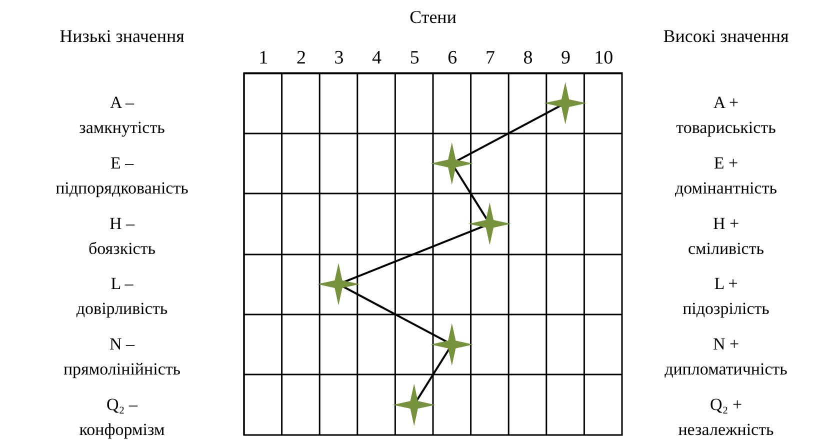 This screenshot has width=830, height=447. Describe the element at coordinates (726, 36) in the screenshot. I see `y2-axis-title: Високі значення` at that location.